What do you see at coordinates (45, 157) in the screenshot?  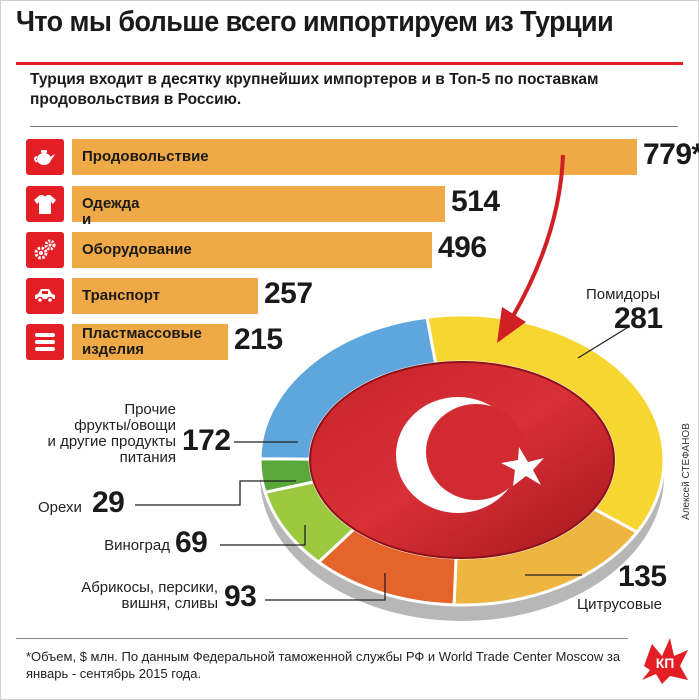 I see `teapot-icon` at bounding box center [45, 157].